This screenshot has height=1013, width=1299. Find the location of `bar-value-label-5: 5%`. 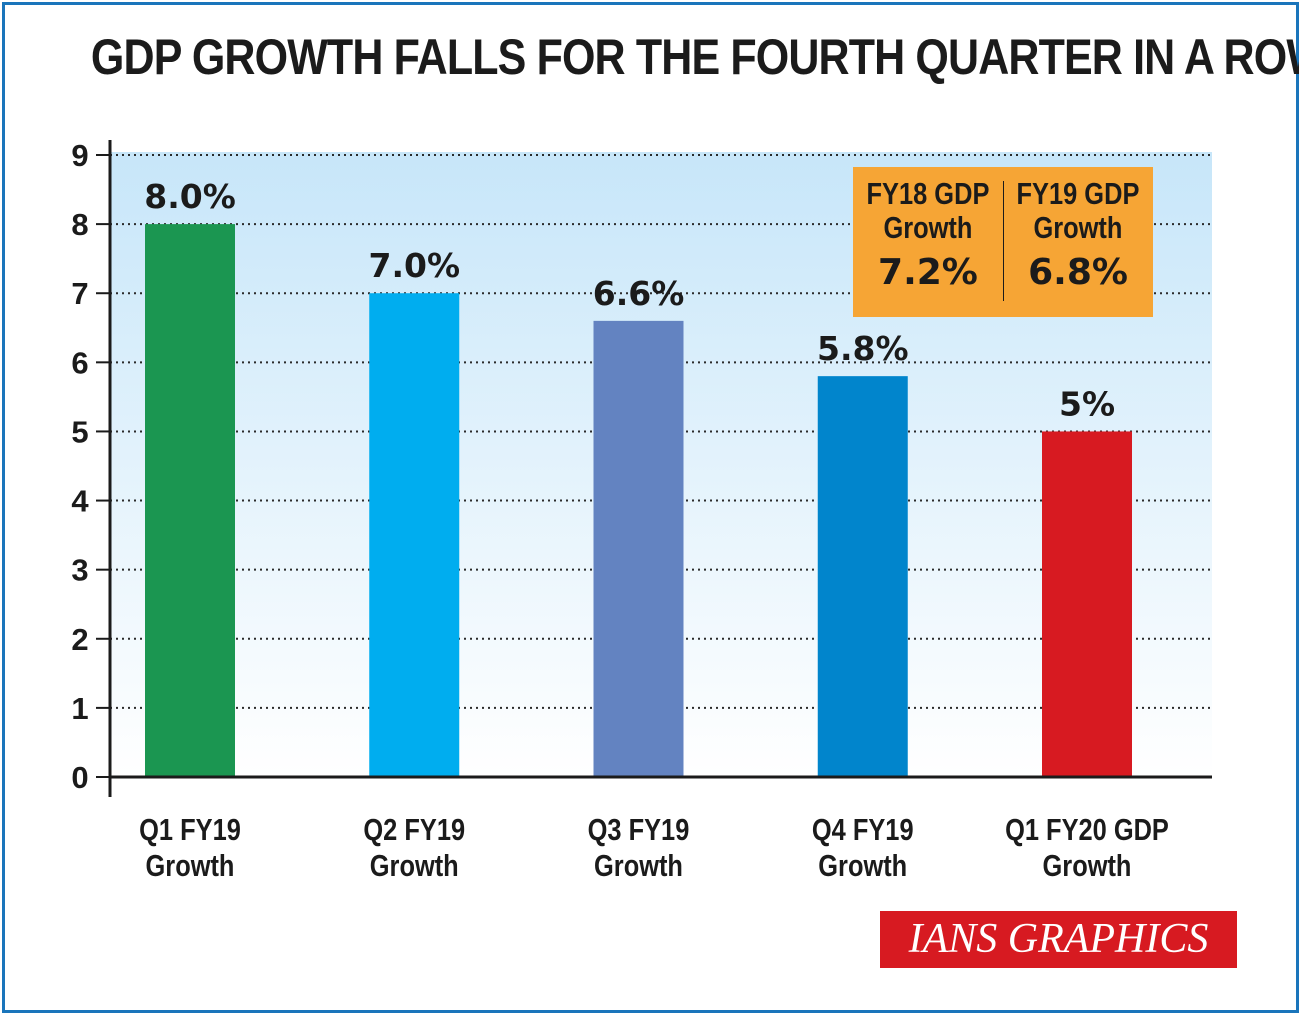

bar-value-label-5: 5% is located at coordinates (1087, 403).